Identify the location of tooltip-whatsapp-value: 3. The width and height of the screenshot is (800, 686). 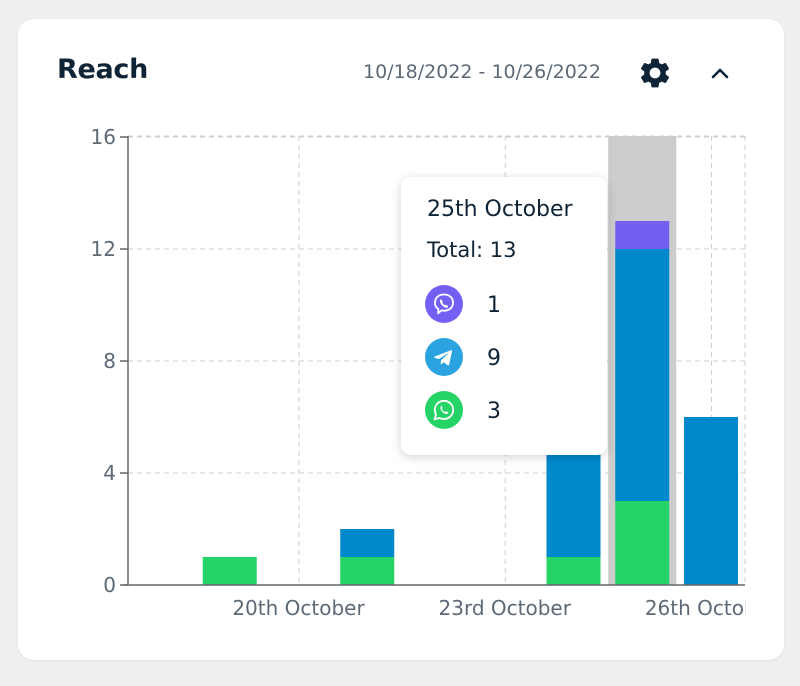
(494, 411).